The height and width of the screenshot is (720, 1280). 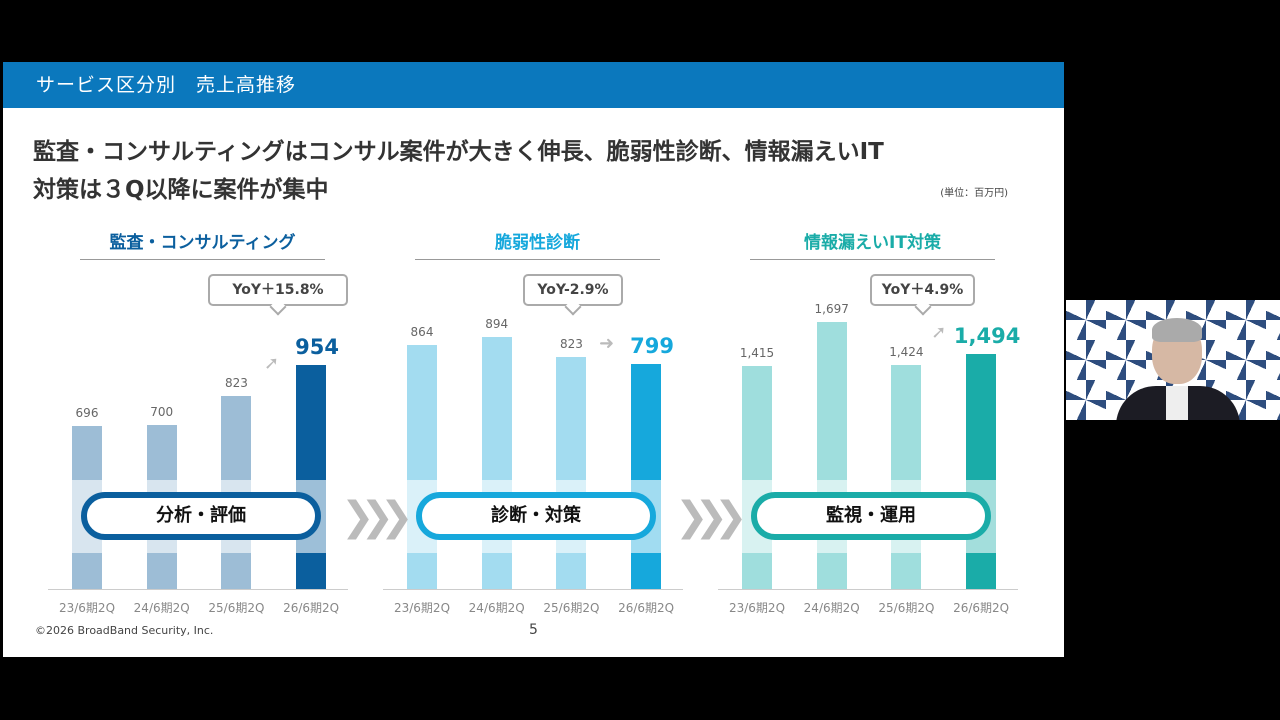 What do you see at coordinates (124, 630) in the screenshot?
I see `copyright: ©2026 BroadBand Security, Inc.` at bounding box center [124, 630].